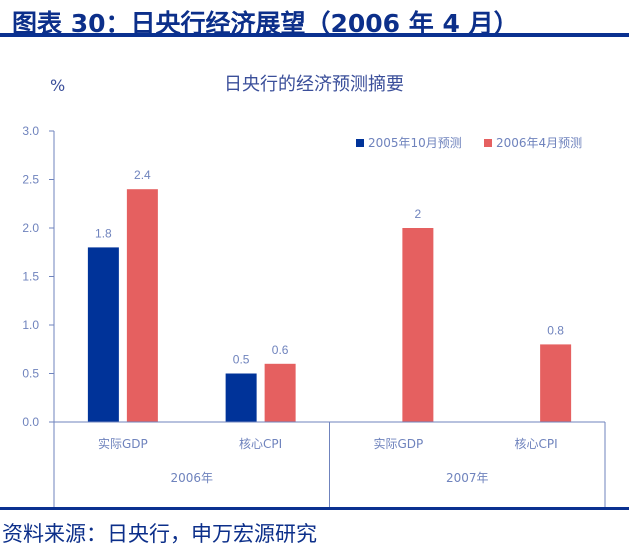 The height and width of the screenshot is (550, 629). I want to click on y-tick-label: 1.0, so click(30, 325).